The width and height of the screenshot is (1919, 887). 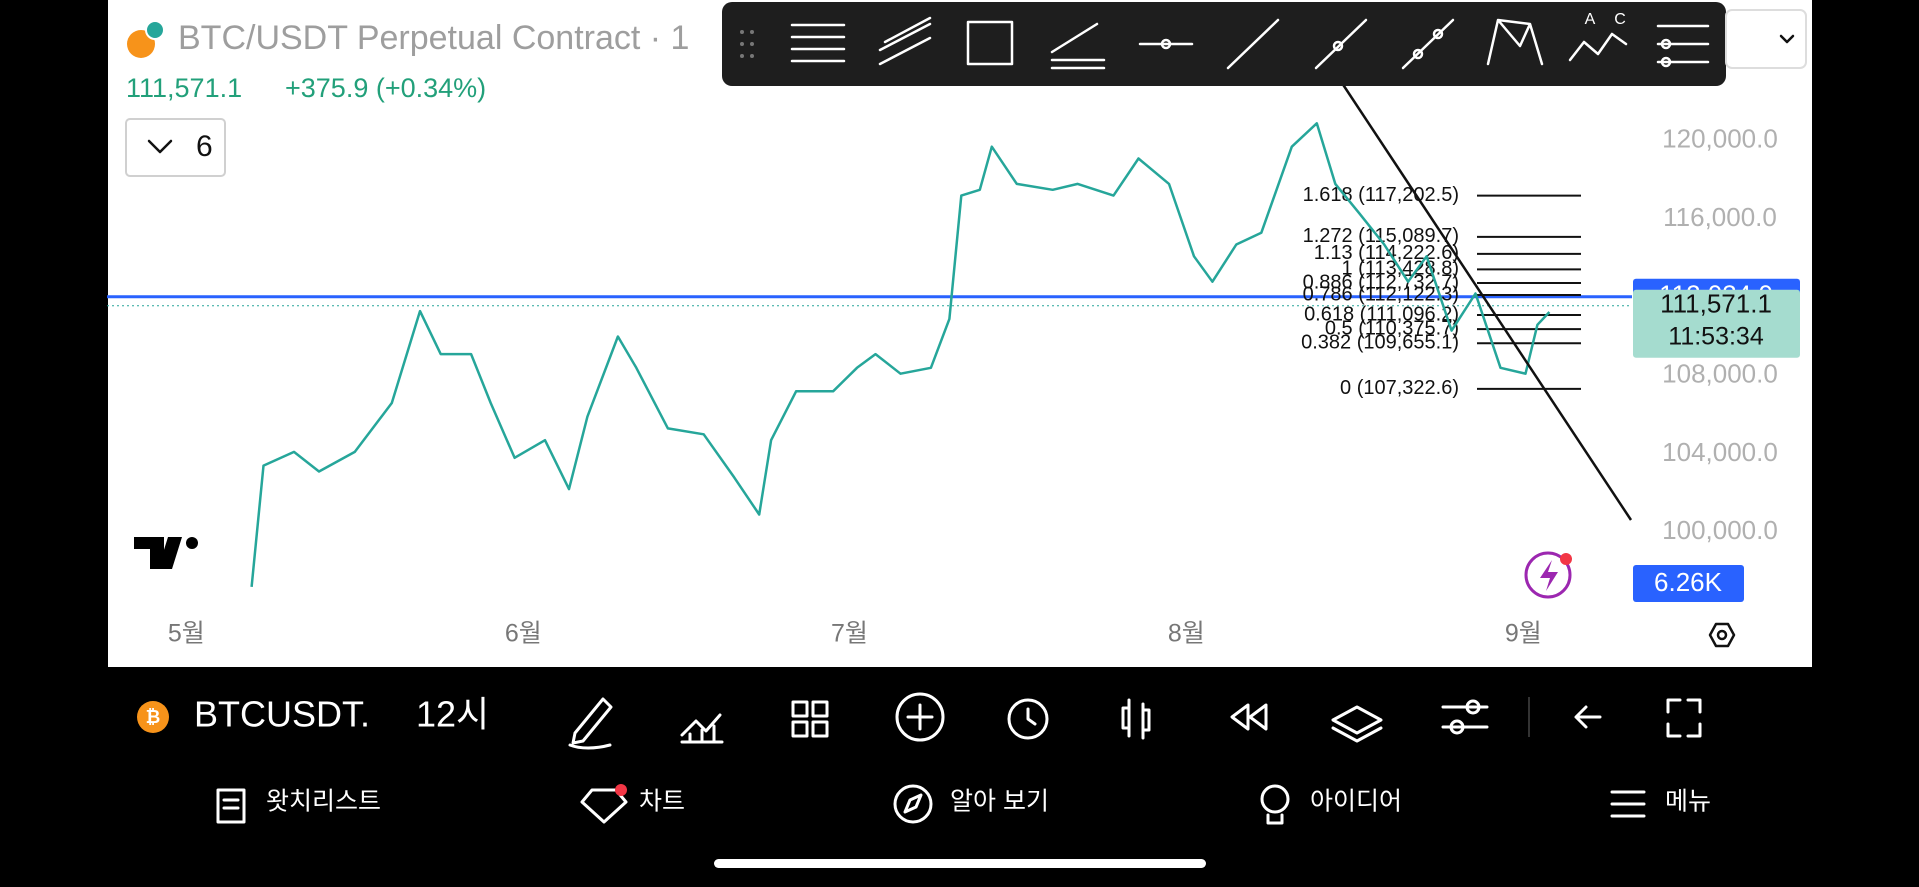 I want to click on volume-label: 6.26K, so click(x=1688, y=582).